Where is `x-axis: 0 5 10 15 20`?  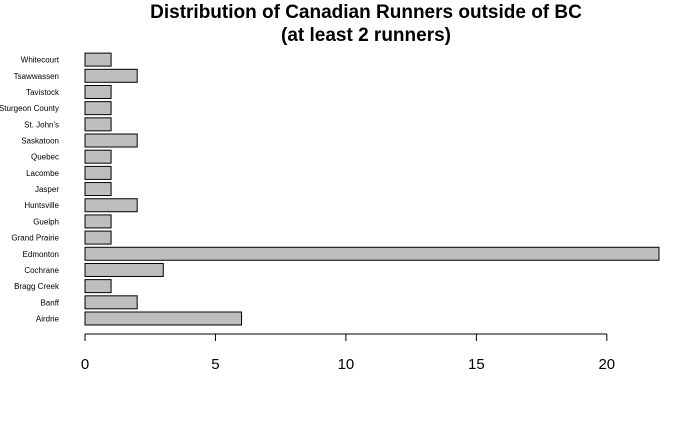 x-axis: 0 5 10 15 20 is located at coordinates (348, 353).